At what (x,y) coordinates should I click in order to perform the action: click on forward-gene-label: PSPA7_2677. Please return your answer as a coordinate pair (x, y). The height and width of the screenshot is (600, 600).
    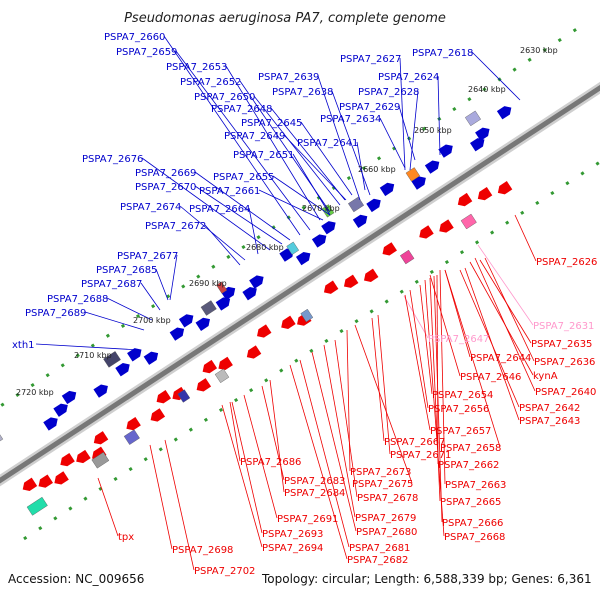
    Looking at the image, I should click on (147, 256).